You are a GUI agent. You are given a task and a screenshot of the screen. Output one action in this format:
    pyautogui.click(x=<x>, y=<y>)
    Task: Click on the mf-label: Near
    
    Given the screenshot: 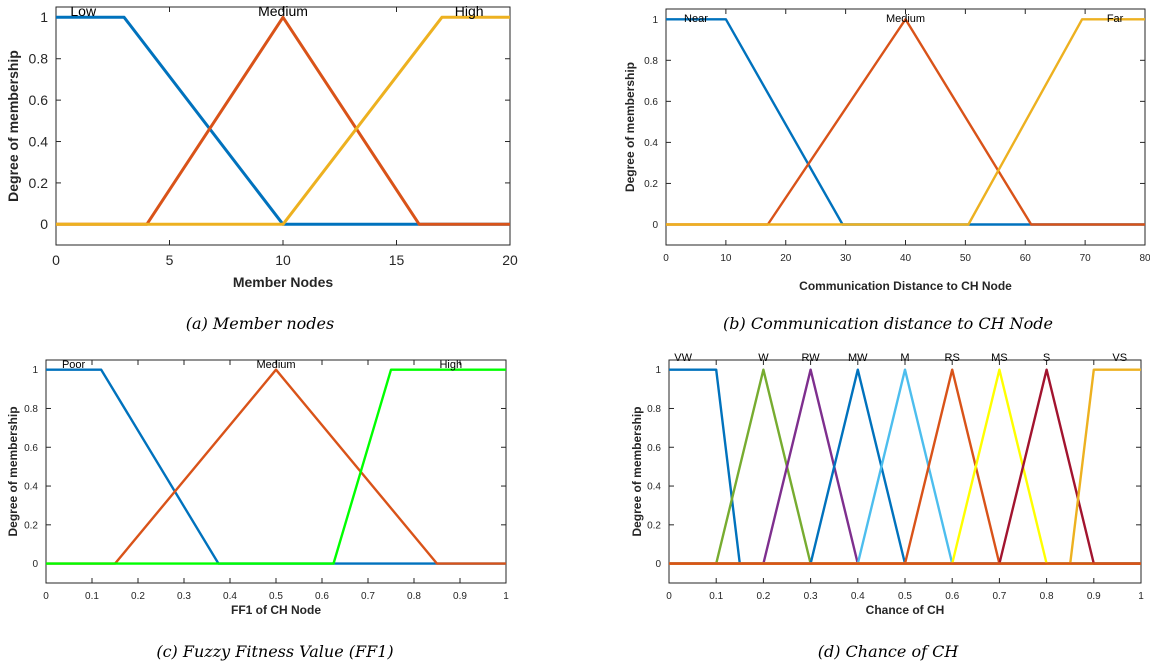 What is the action you would take?
    pyautogui.click(x=696, y=19)
    